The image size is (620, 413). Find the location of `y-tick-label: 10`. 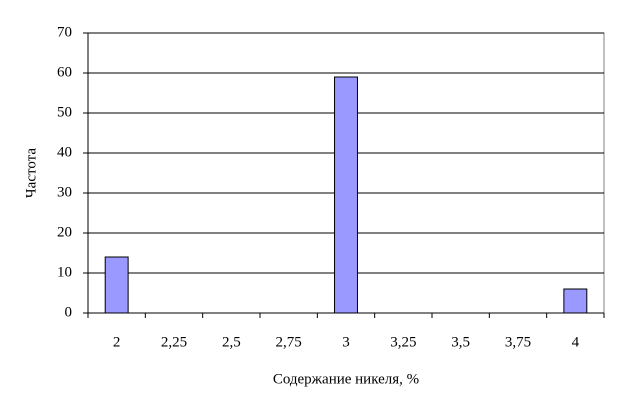

y-tick-label: 10 is located at coordinates (64, 272).